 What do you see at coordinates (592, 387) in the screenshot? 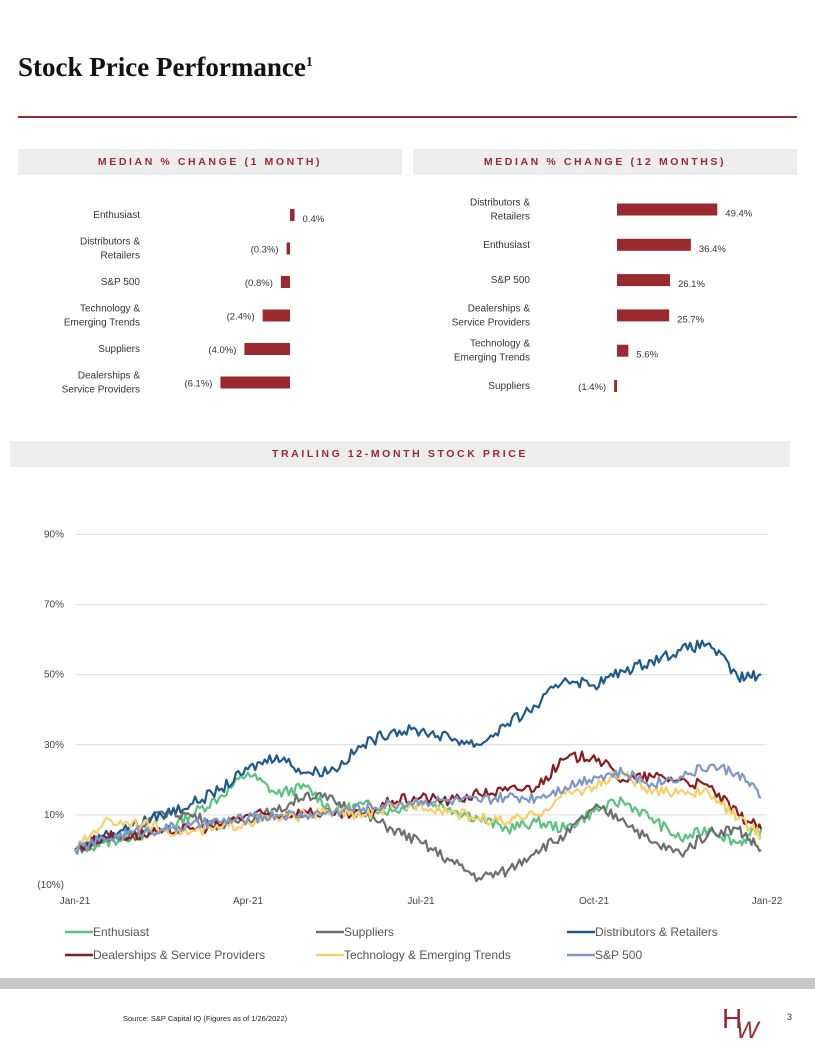
I see `bar-value-label: (1.4%)` at bounding box center [592, 387].